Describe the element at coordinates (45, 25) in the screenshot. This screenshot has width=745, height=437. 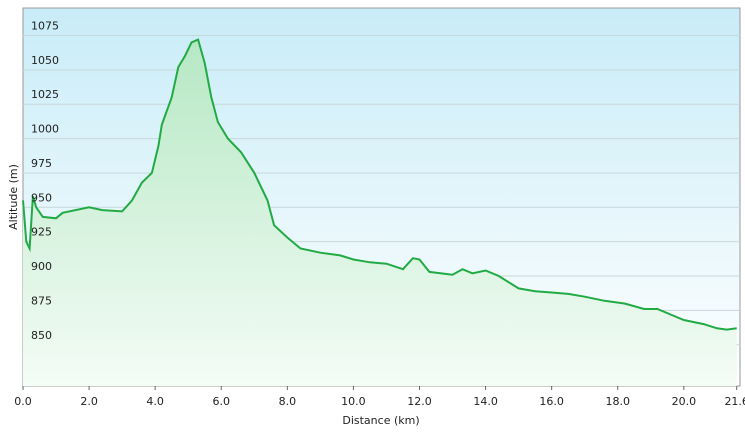
I see `y-tick-label: 1075` at that location.